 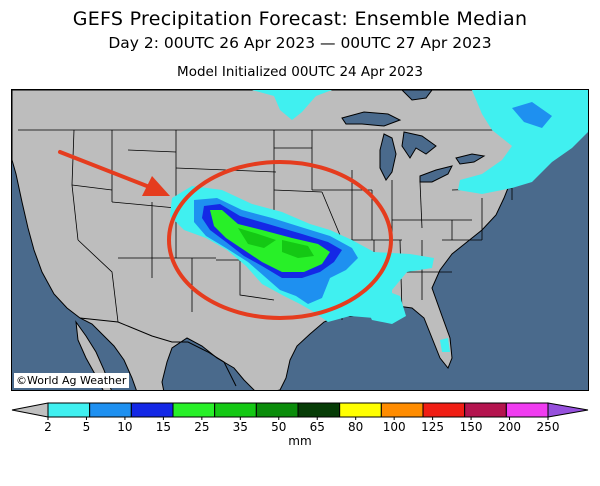 What do you see at coordinates (509, 427) in the screenshot?
I see `color-bar-label: 200` at bounding box center [509, 427].